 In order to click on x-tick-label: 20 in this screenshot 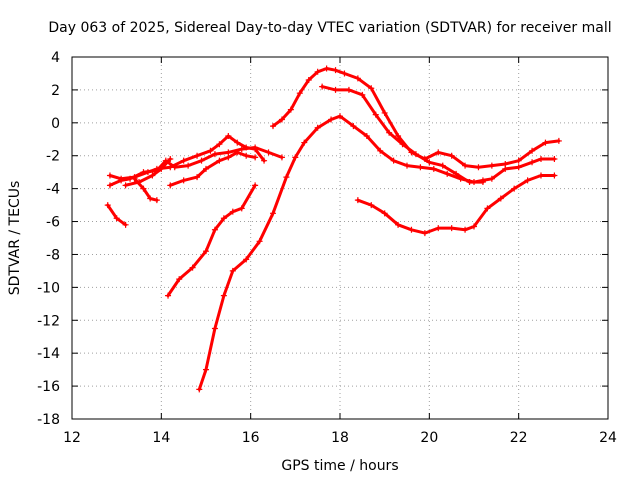, I will do `click(429, 438)`.